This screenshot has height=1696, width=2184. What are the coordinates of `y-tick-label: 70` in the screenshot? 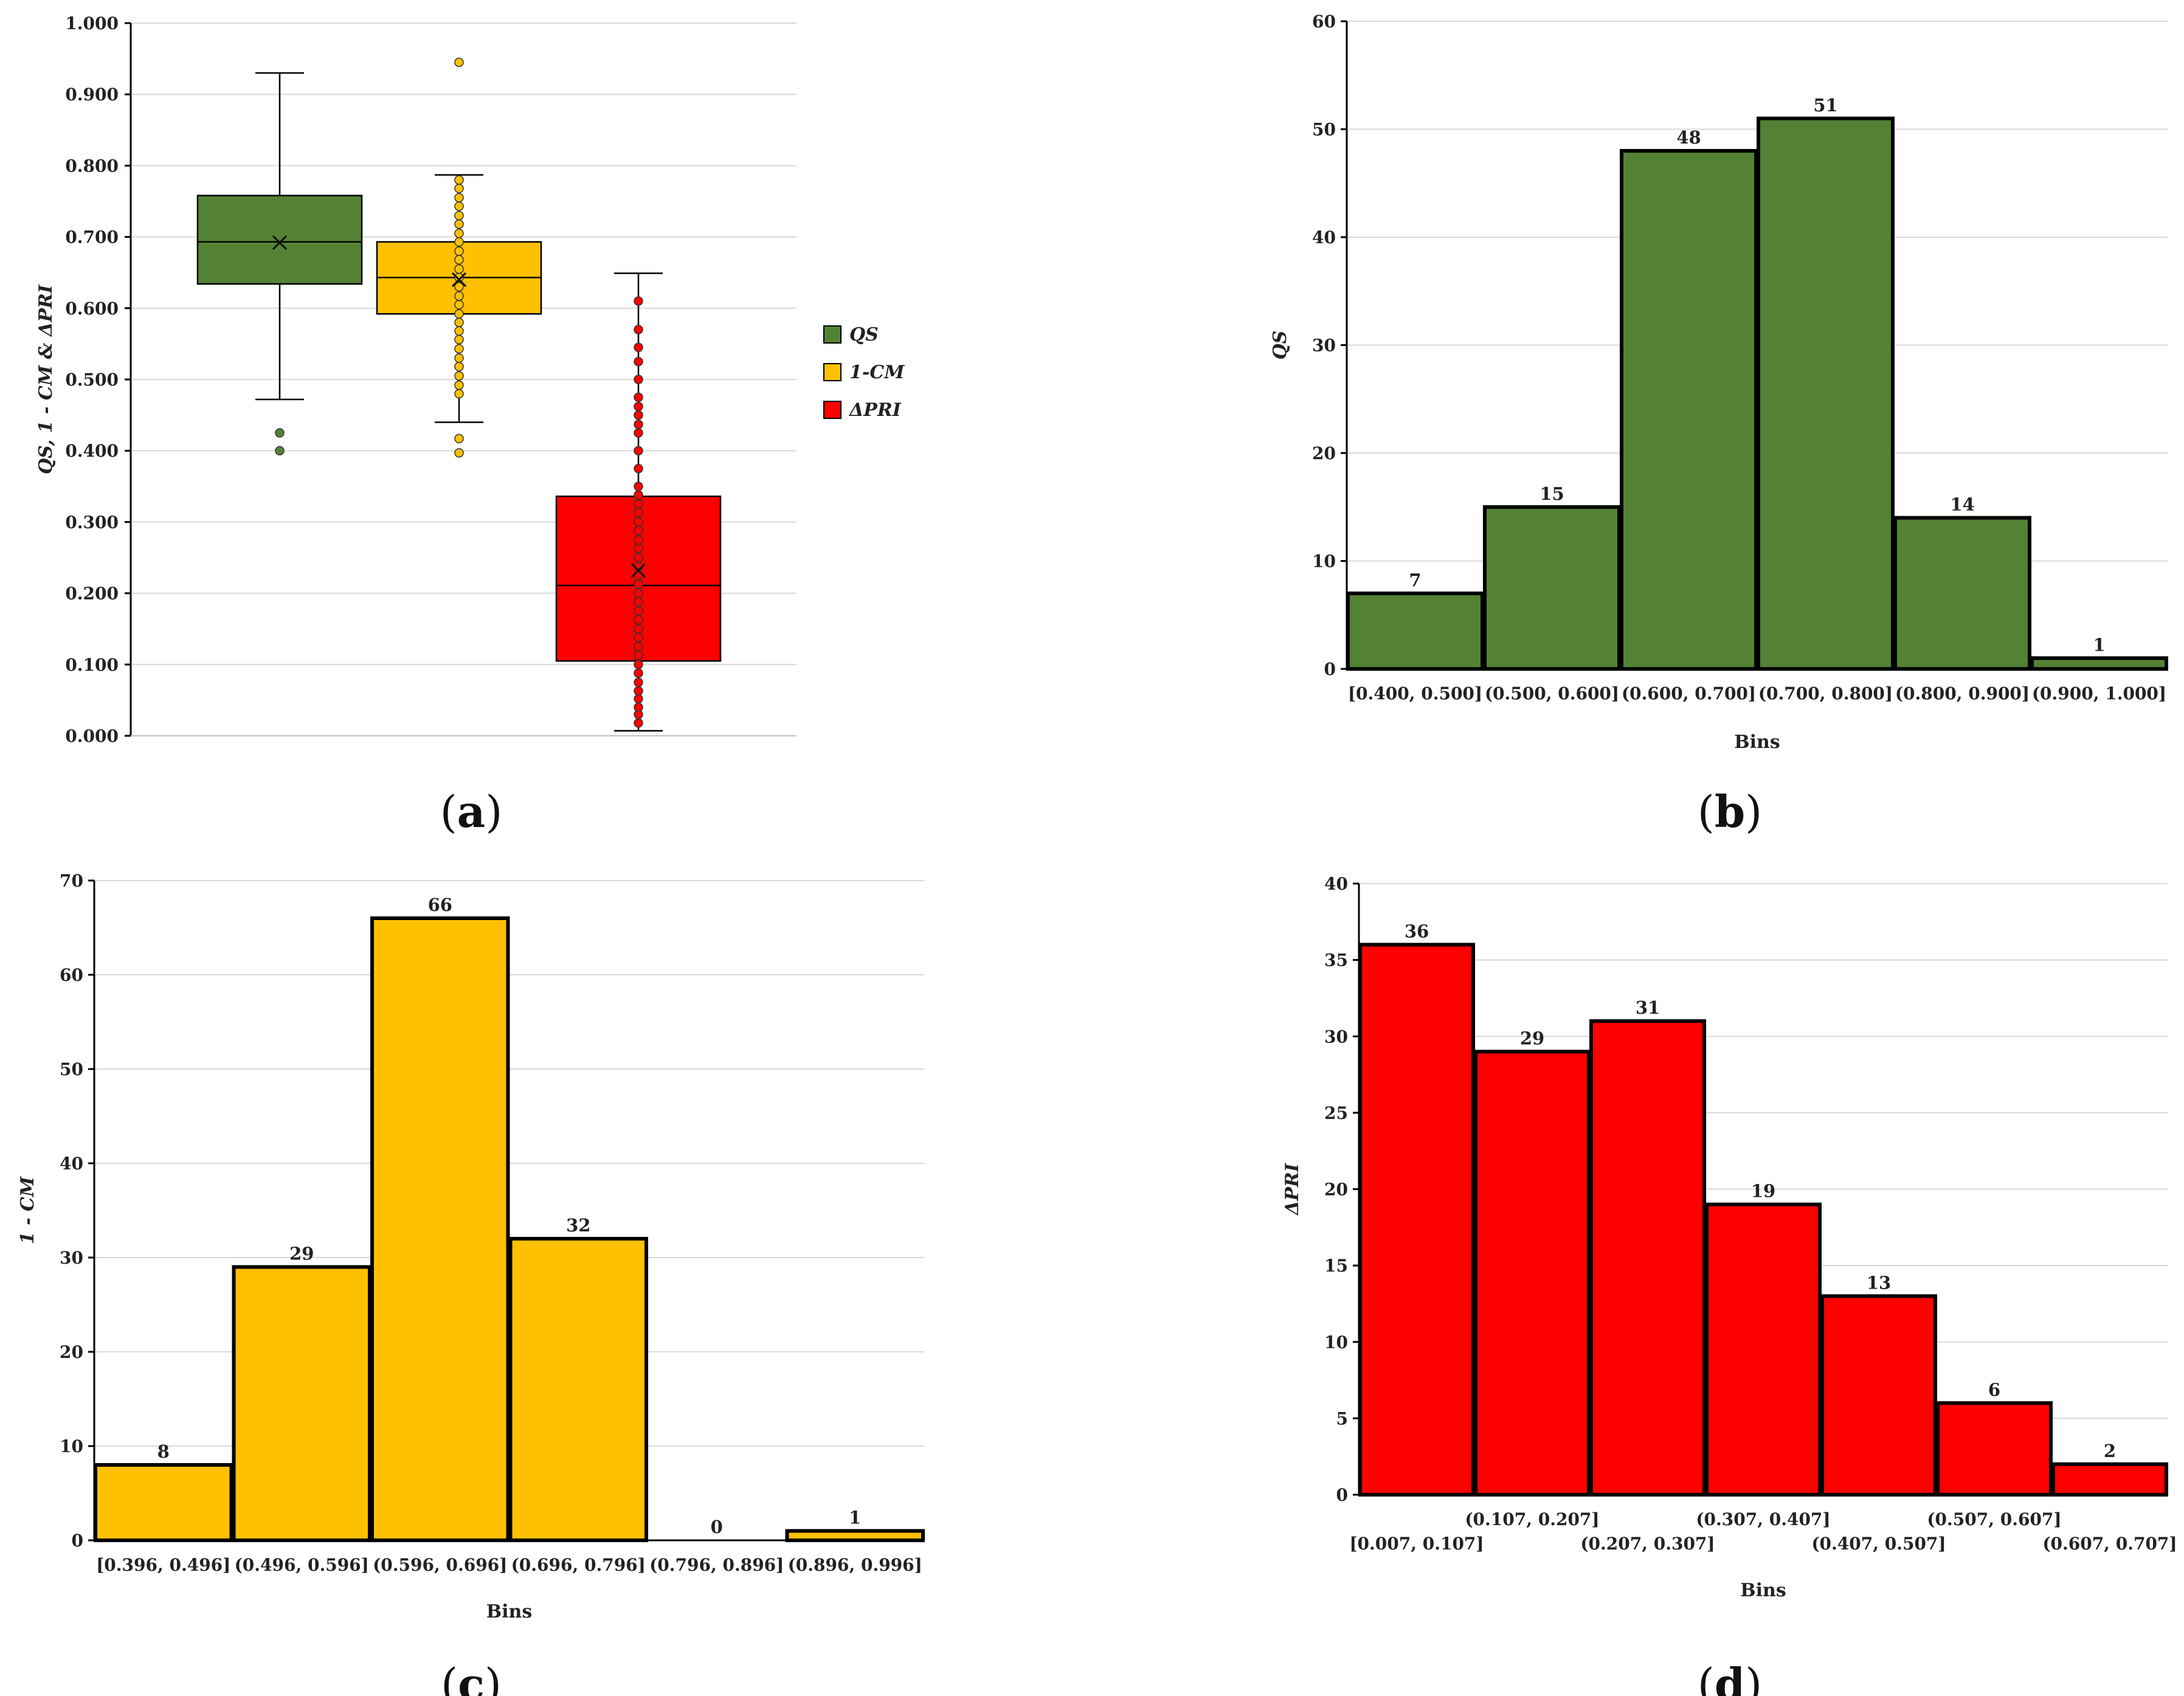 It's located at (71, 881).